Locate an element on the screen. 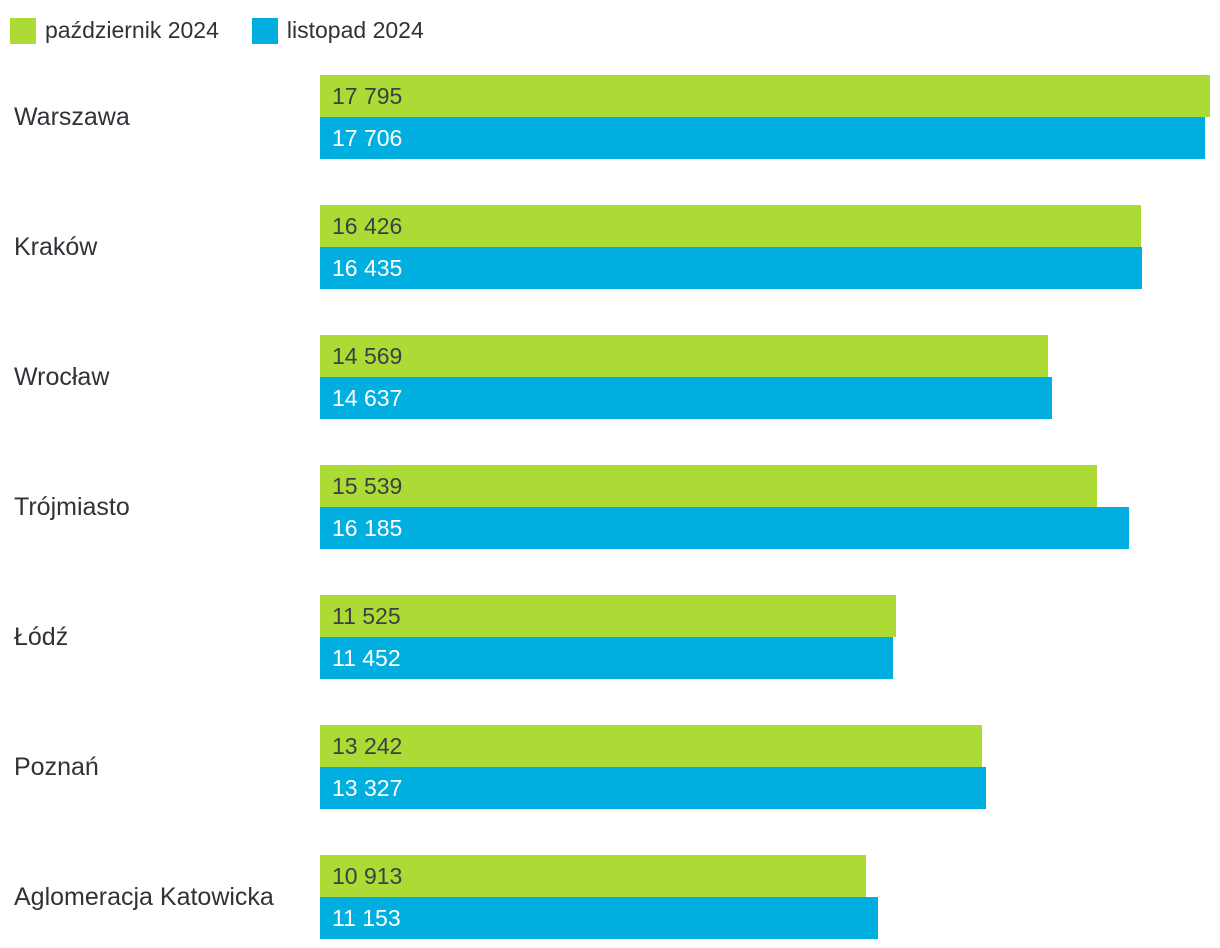 The height and width of the screenshot is (948, 1220). bar-value-label: 17 706 is located at coordinates (367, 137).